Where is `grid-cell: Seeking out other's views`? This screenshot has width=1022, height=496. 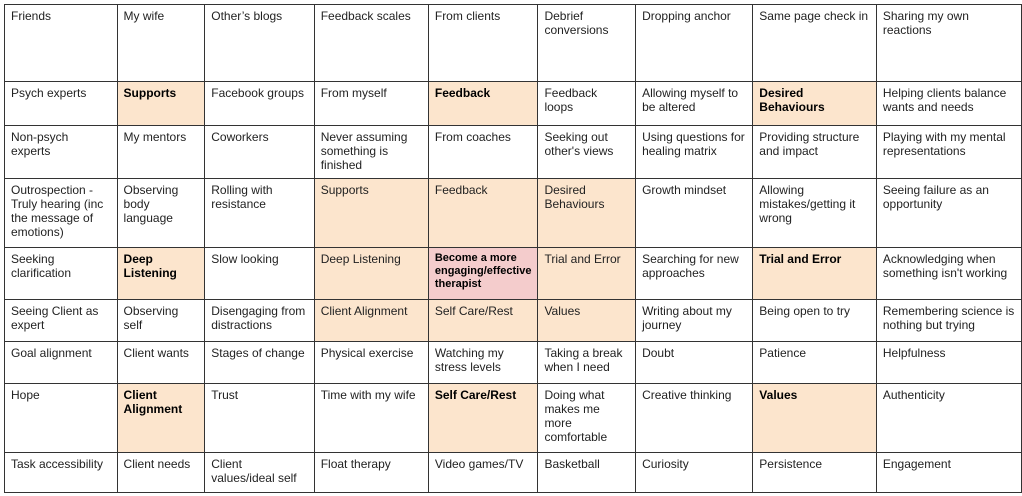
grid-cell: Seeking out other's views is located at coordinates (587, 152).